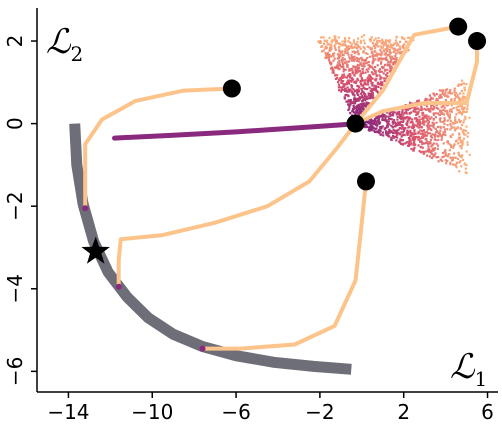 Image resolution: width=502 pixels, height=434 pixels. What do you see at coordinates (284, 265) in the screenshot?
I see `trajectory-line` at bounding box center [284, 265].